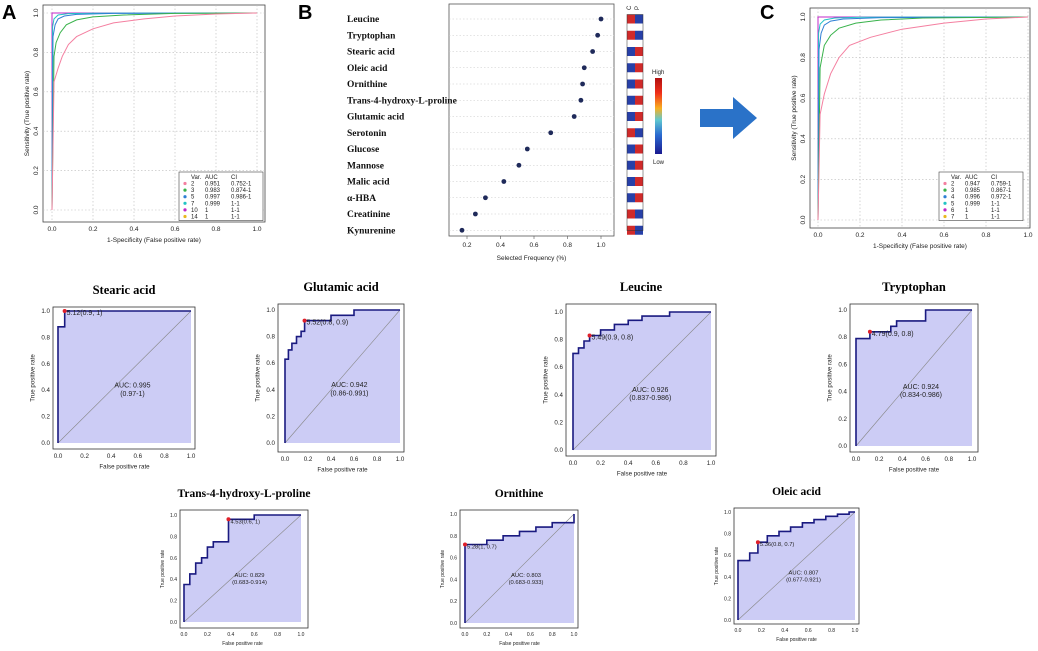 The width and height of the screenshot is (1038, 651). What do you see at coordinates (367, 69) in the screenshot?
I see `metabolite-label: Oleic acid` at bounding box center [367, 69].